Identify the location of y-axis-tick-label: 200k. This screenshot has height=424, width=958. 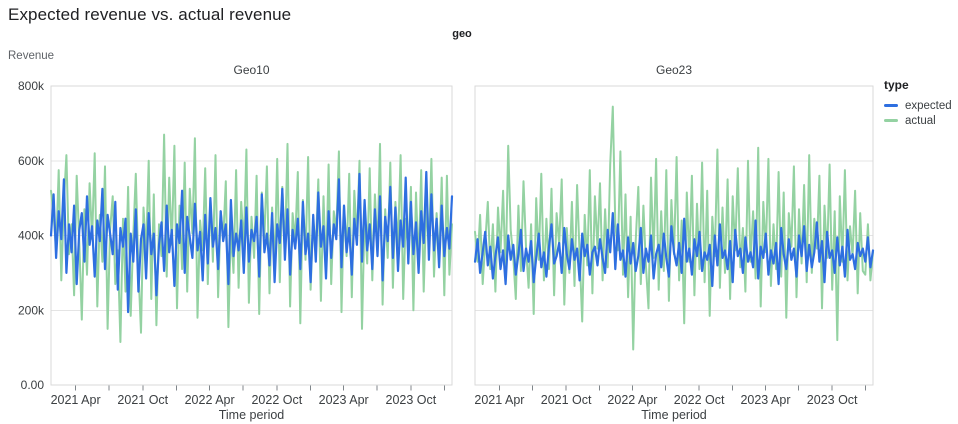
(31, 310).